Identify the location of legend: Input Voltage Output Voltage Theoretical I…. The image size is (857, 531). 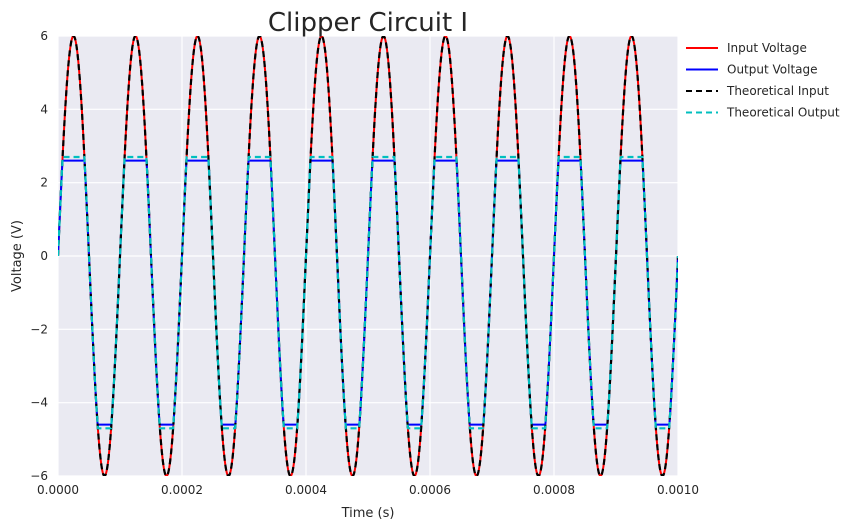
(763, 80).